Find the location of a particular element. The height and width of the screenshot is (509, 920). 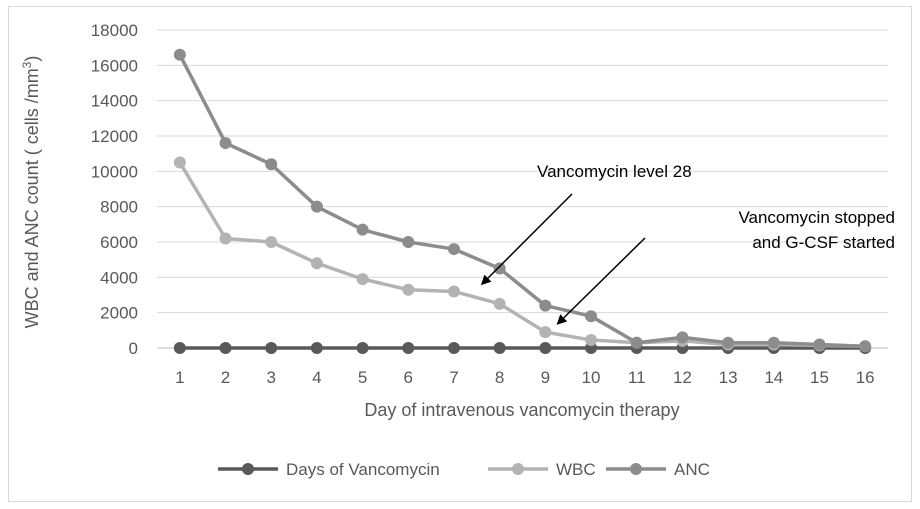

y-tick-label: 8000 is located at coordinates (119, 207).